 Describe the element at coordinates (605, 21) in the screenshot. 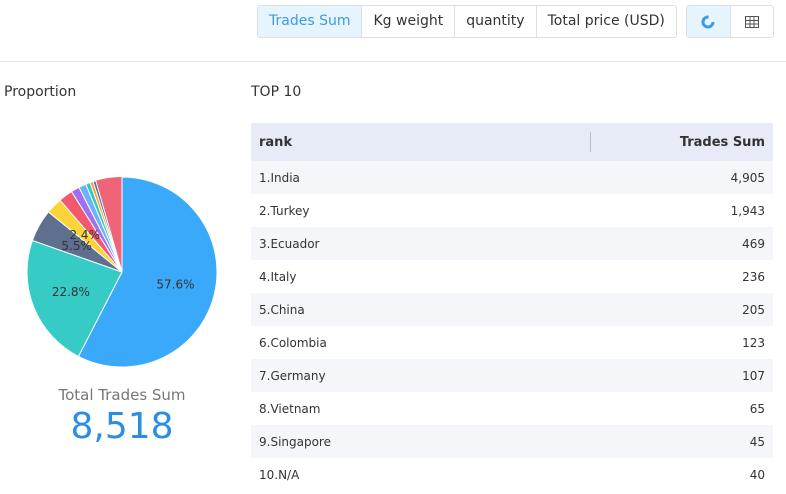

I see `metric-tab: Total price (USD)` at that location.